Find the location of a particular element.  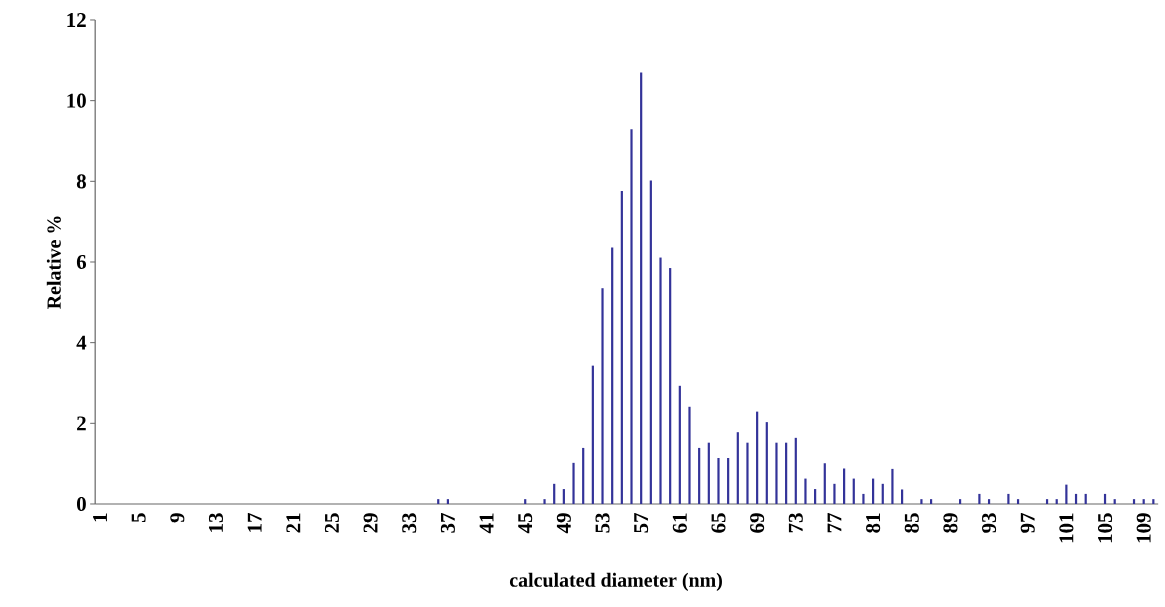

x-tick-label: 1 is located at coordinates (100, 517).